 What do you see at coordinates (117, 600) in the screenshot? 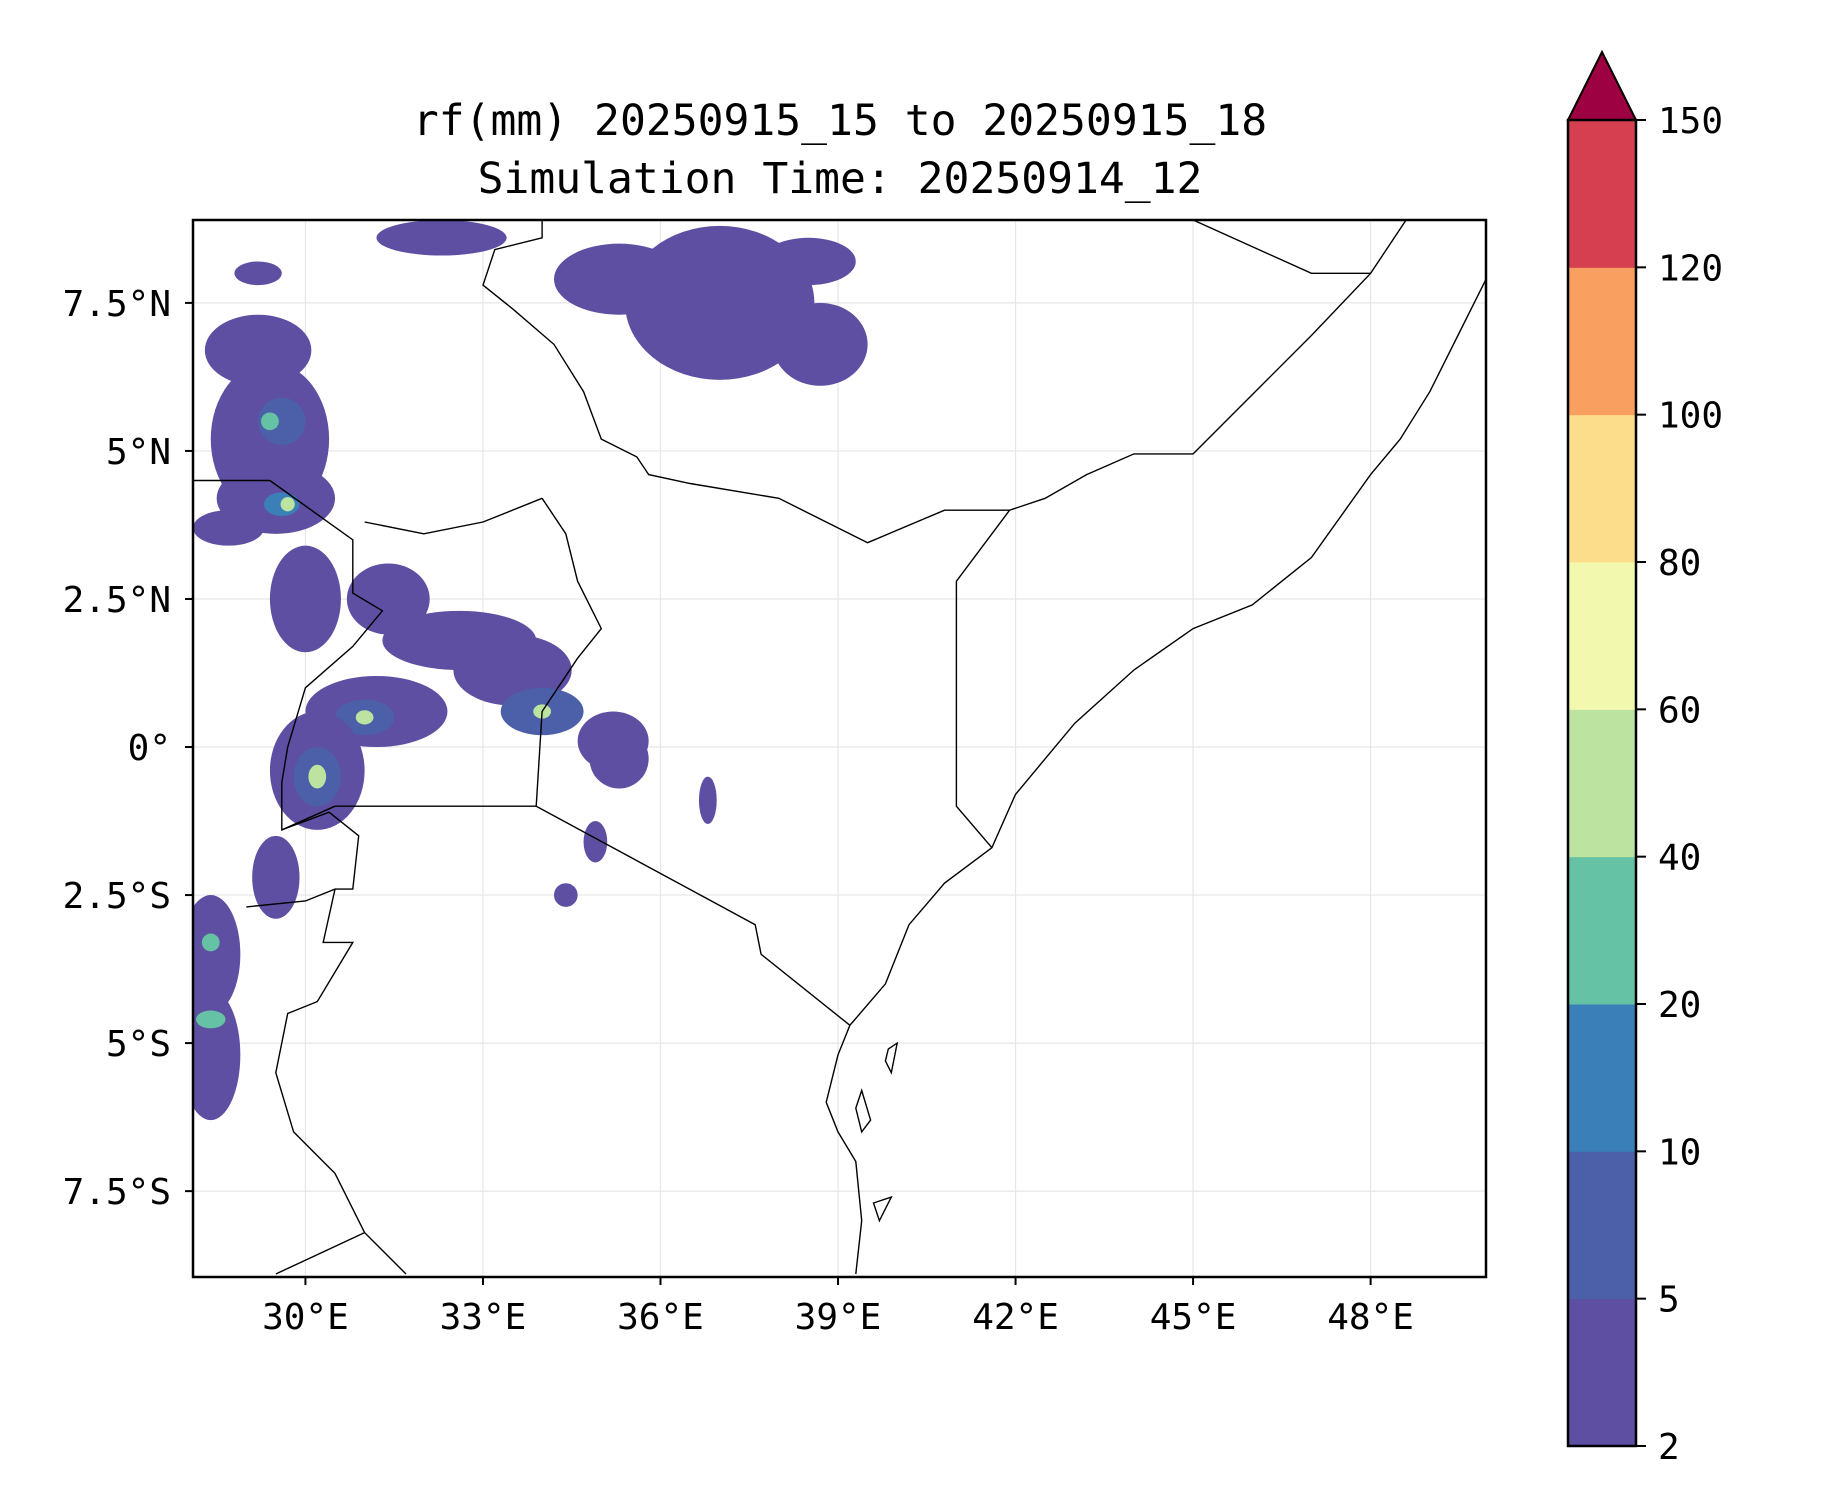
I see `y-tick-label: 2.5°N` at bounding box center [117, 600].